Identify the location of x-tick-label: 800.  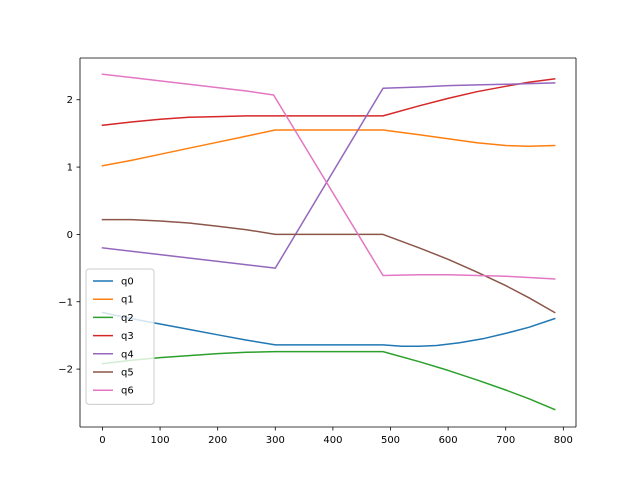
(563, 440).